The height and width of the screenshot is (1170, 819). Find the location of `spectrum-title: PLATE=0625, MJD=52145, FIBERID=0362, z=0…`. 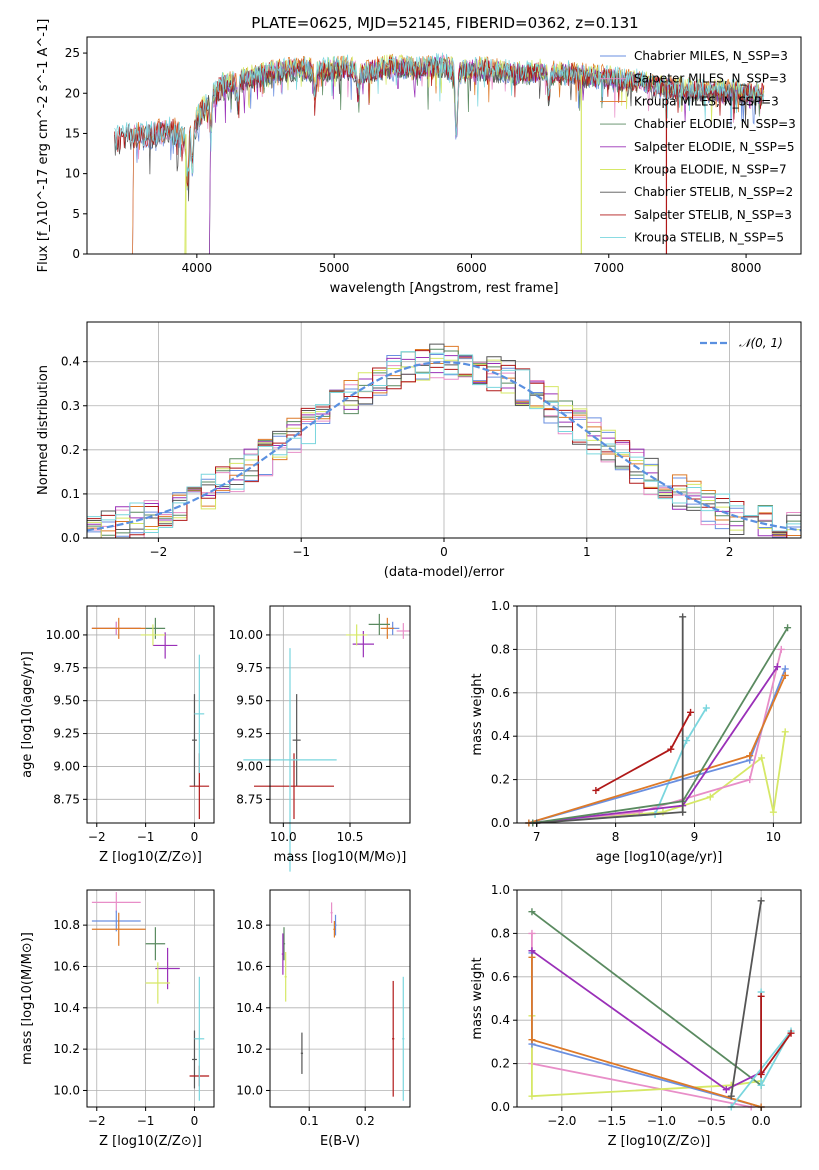

spectrum-title: PLATE=0625, MJD=52145, FIBERID=0362, z=0… is located at coordinates (444, 23).